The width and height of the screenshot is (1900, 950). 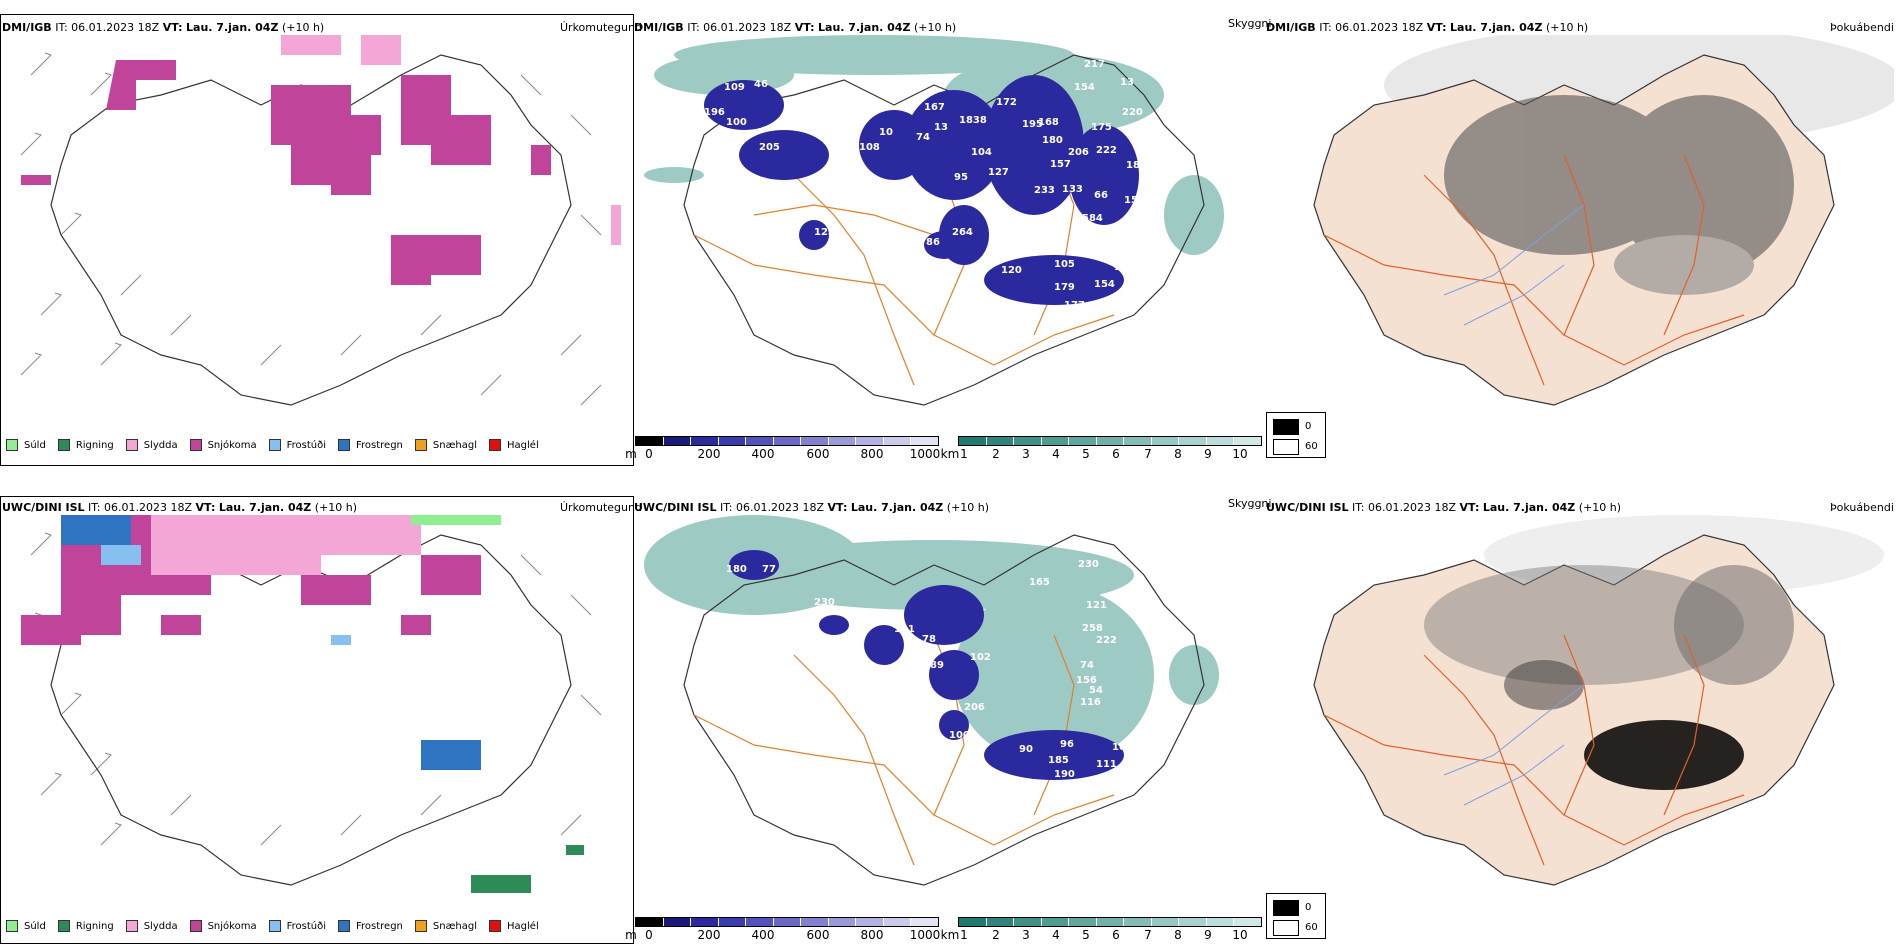 What do you see at coordinates (1609, 677) in the screenshot?
I see `fog-areas` at bounding box center [1609, 677].